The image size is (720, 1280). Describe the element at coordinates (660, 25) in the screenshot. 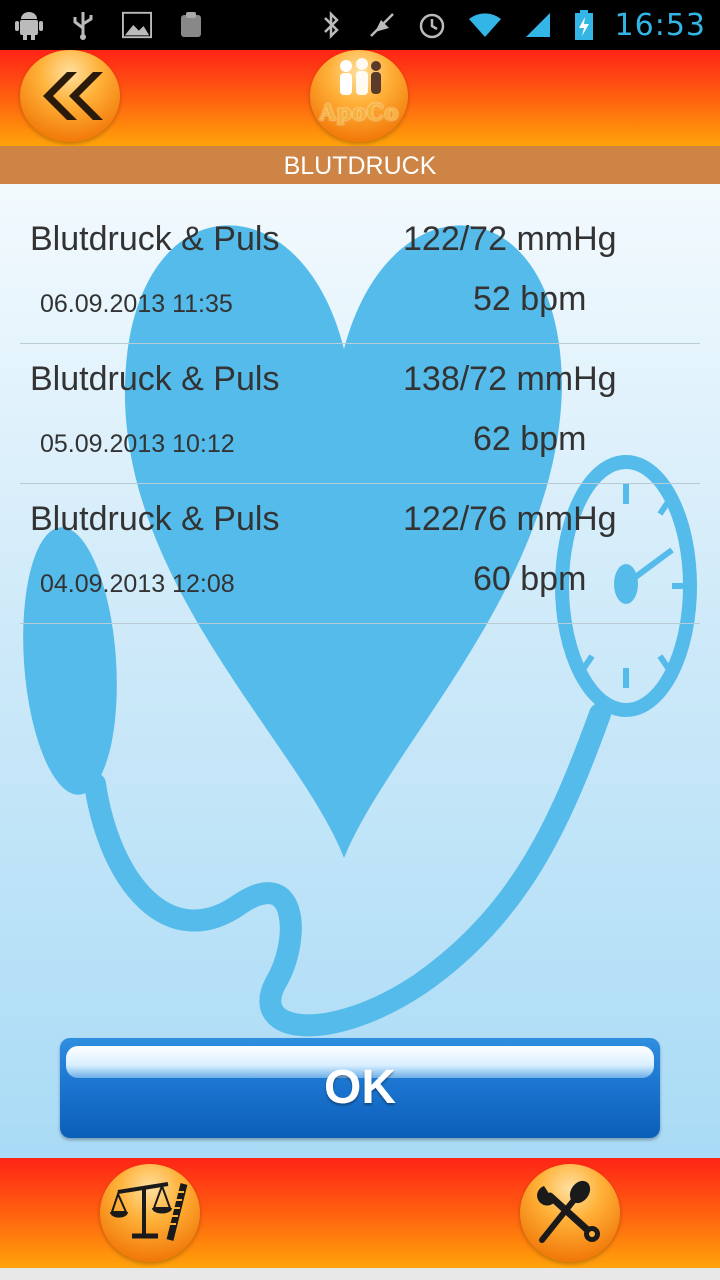

I see `status-time: 16:53` at that location.